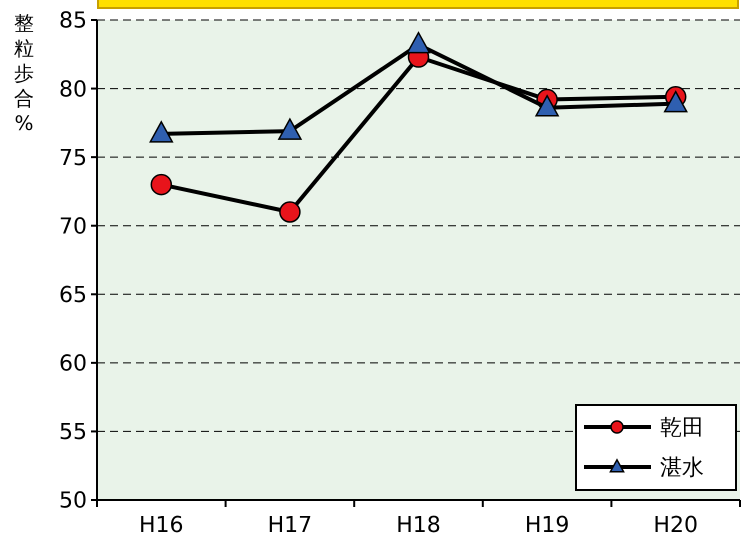  I want to click on x-tick-label: H19, so click(547, 525).